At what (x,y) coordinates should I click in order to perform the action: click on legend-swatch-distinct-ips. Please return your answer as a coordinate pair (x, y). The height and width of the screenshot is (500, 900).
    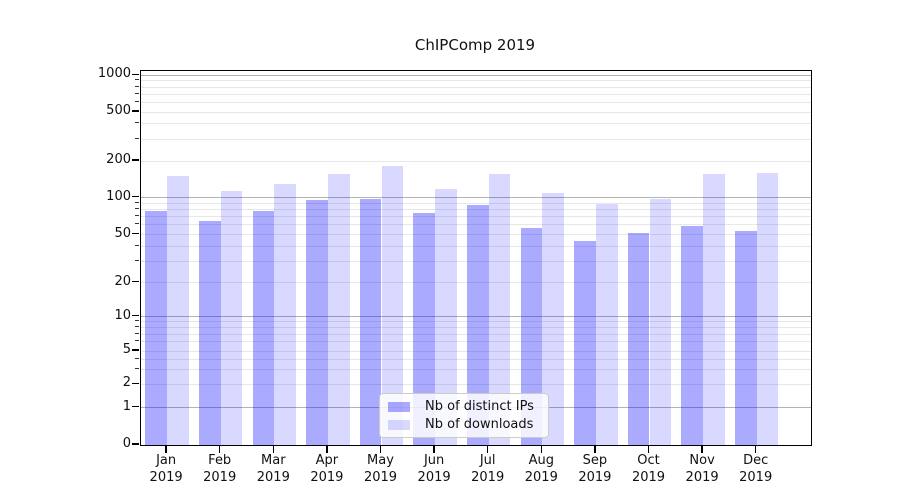
    Looking at the image, I should click on (399, 406).